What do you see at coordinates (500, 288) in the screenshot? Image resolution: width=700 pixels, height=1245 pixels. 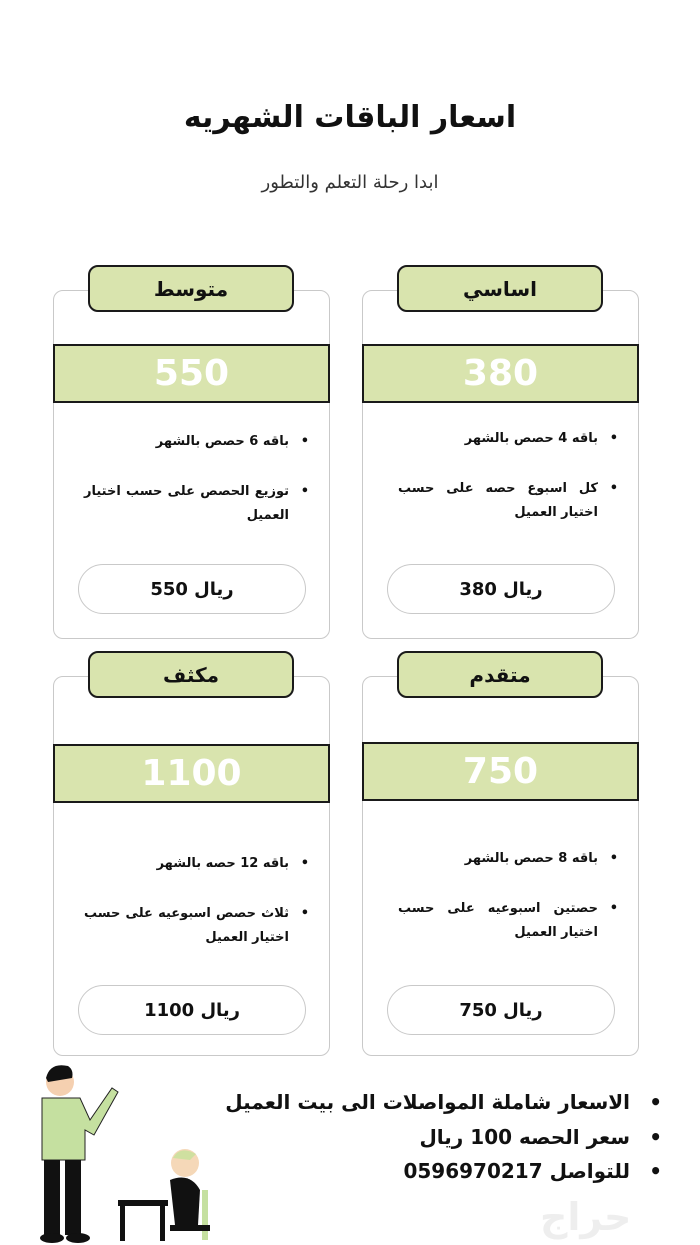 I see `package-tab-basic: اساسي` at bounding box center [500, 288].